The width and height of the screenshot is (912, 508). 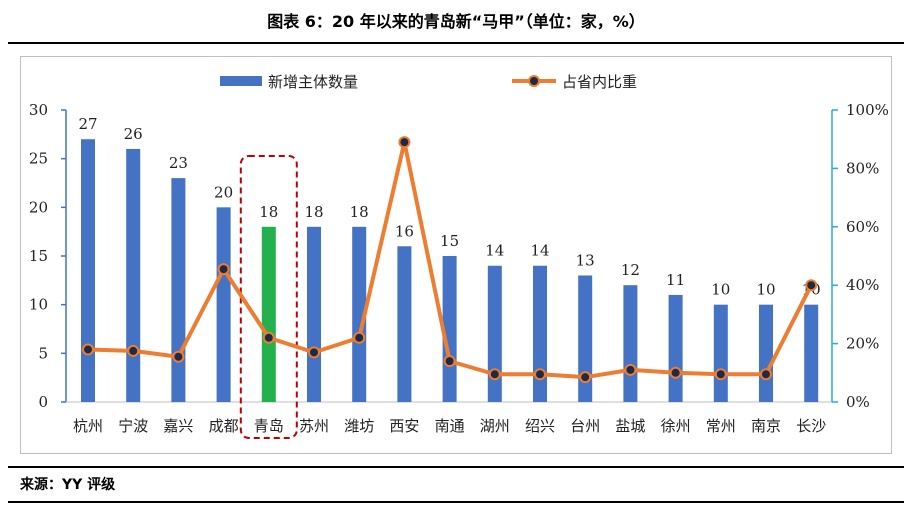 I want to click on category-label: 徐州, so click(x=676, y=426).